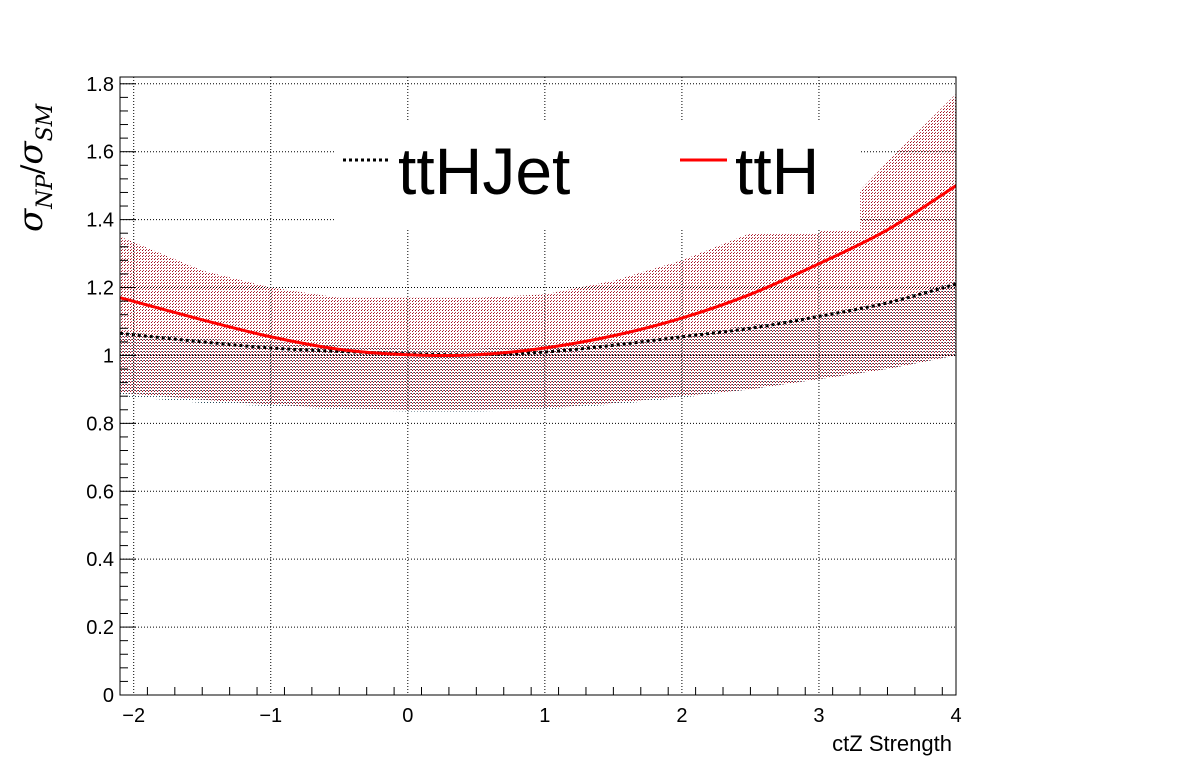 This screenshot has width=1196, height=772. What do you see at coordinates (100, 424) in the screenshot?
I see `y-tick-label: 0.8` at bounding box center [100, 424].